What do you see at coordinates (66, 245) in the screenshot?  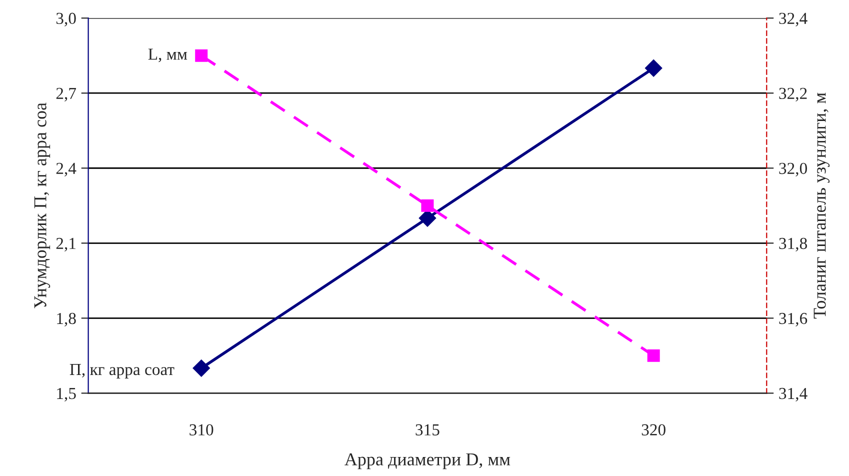 I see `y-tick-label: 2,1` at bounding box center [66, 245].